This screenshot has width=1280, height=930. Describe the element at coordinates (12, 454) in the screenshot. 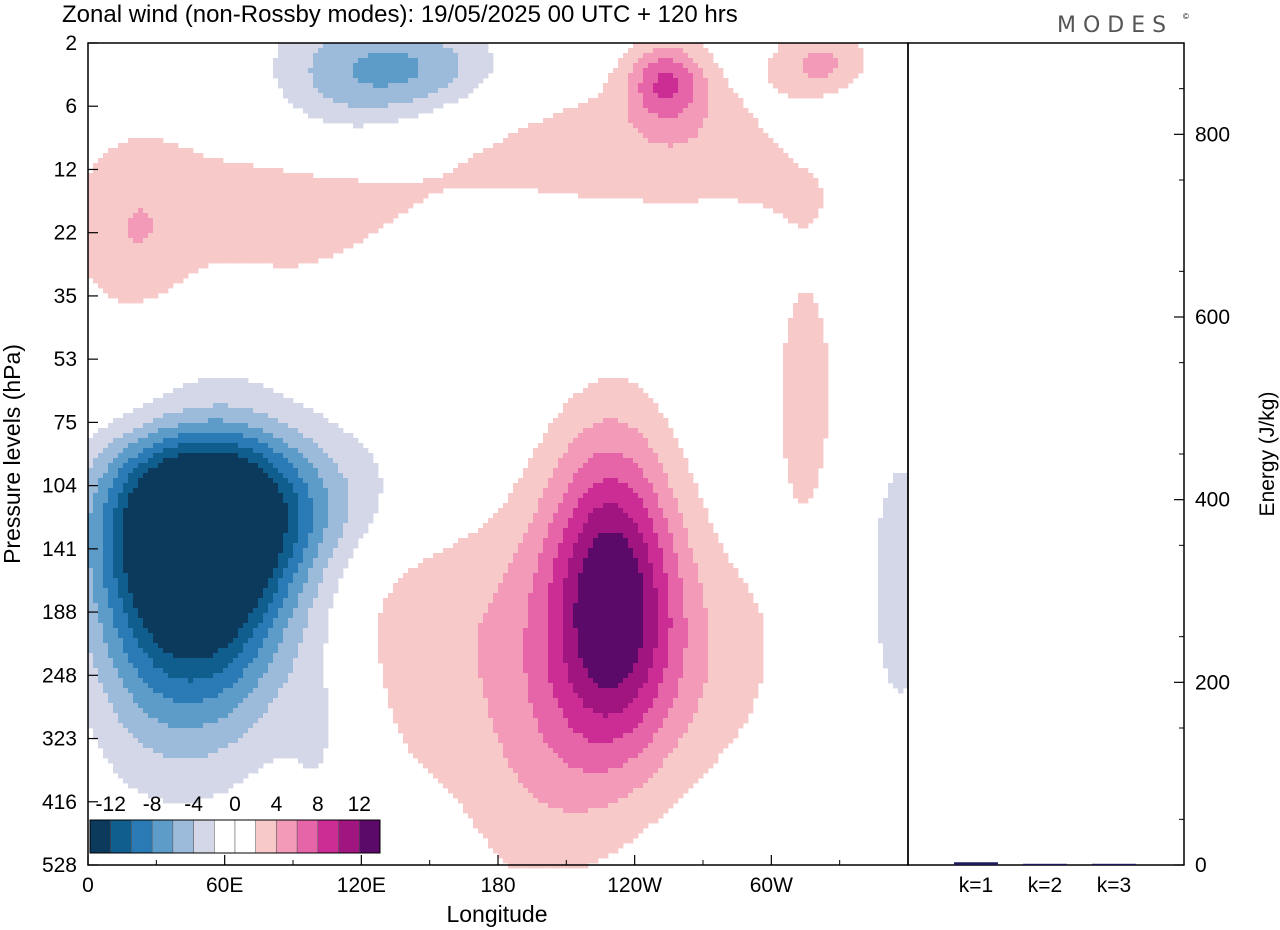

I see `y-axis-label: Pressure levels (hPa)` at that location.